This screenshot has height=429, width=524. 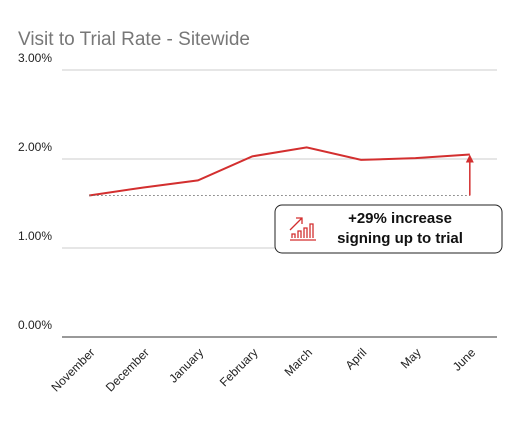 What do you see at coordinates (35, 236) in the screenshot?
I see `y-tick-label: 1.00%` at bounding box center [35, 236].